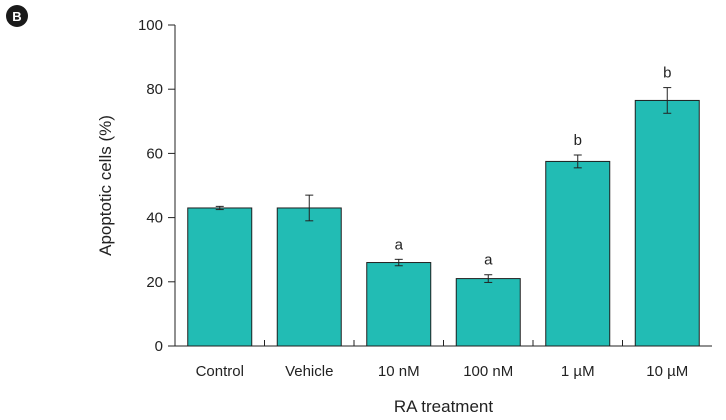 The height and width of the screenshot is (420, 726). What do you see at coordinates (150, 25) in the screenshot?
I see `y-tick-label: 100` at bounding box center [150, 25].